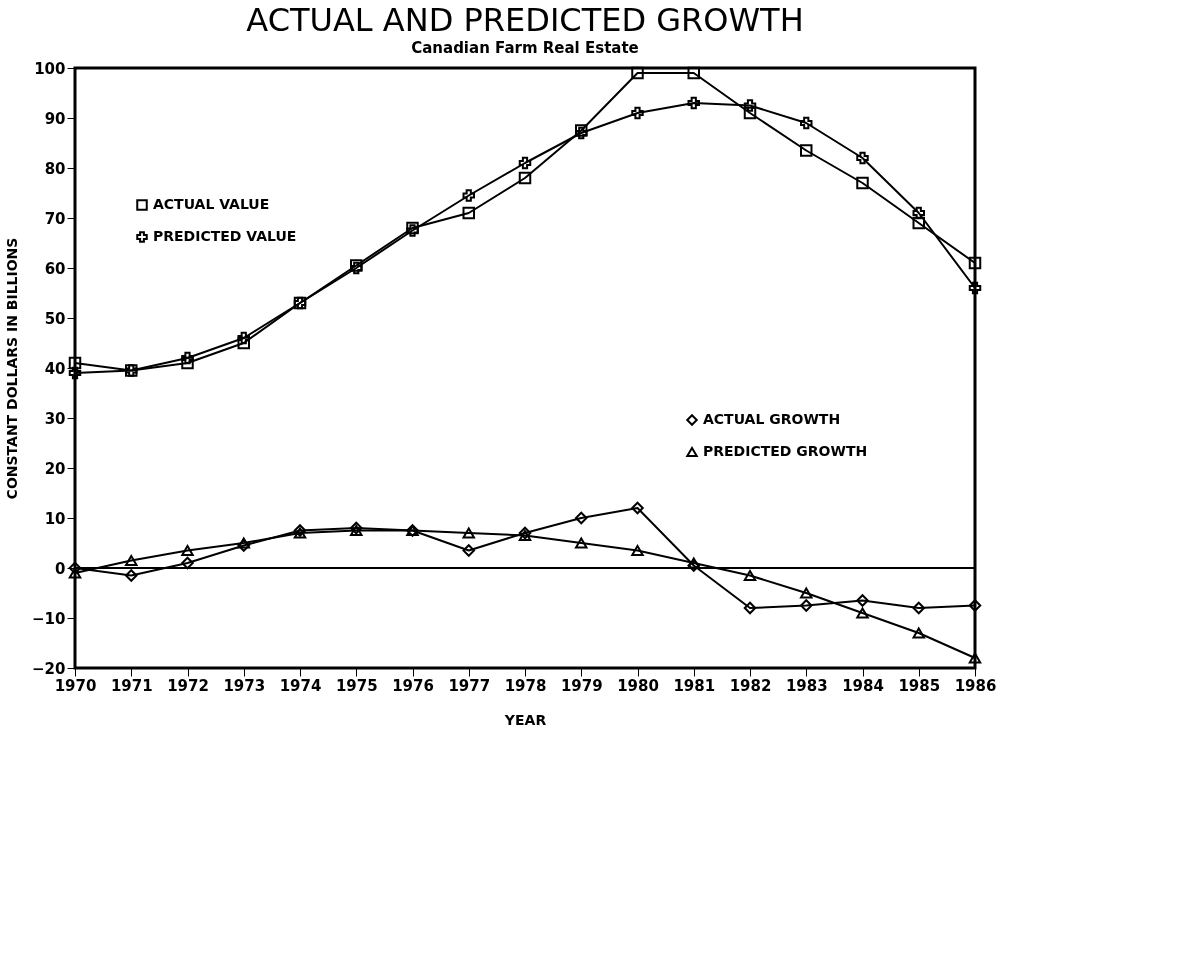  What do you see at coordinates (469, 685) in the screenshot?
I see `x-tick-label: 1977` at bounding box center [469, 685].